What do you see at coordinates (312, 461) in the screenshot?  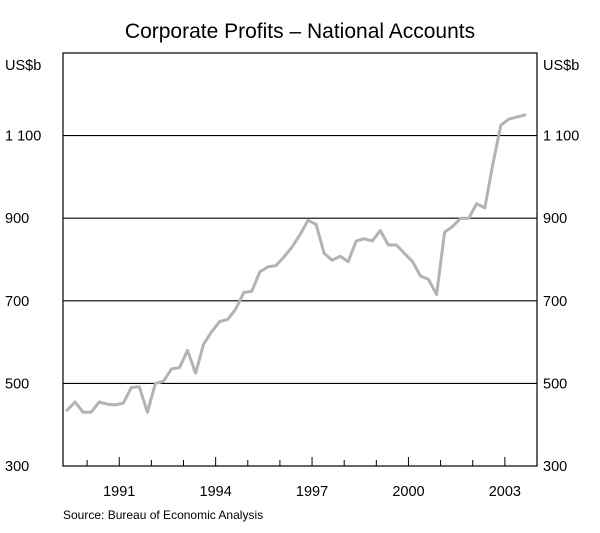 I see `axis-ticks` at bounding box center [312, 461].